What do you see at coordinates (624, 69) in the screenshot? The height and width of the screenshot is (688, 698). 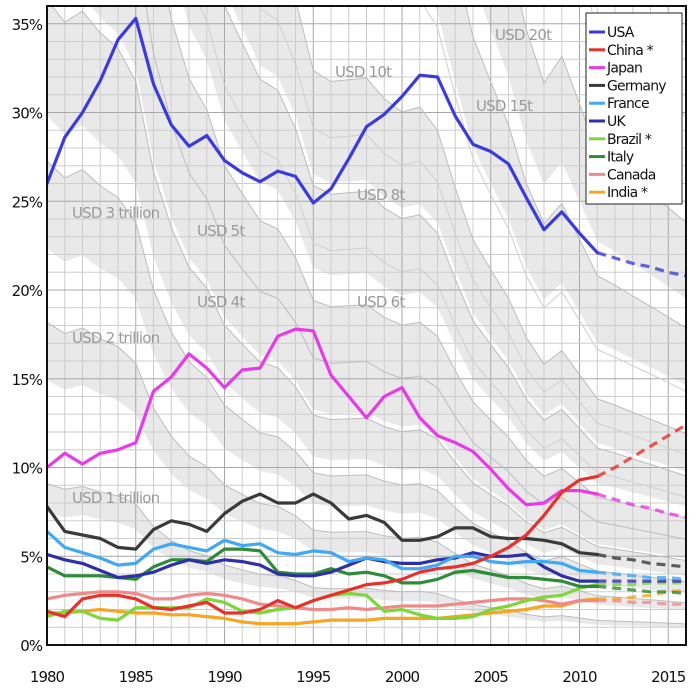 I see `legend-label-japan: Japan` at bounding box center [624, 69].